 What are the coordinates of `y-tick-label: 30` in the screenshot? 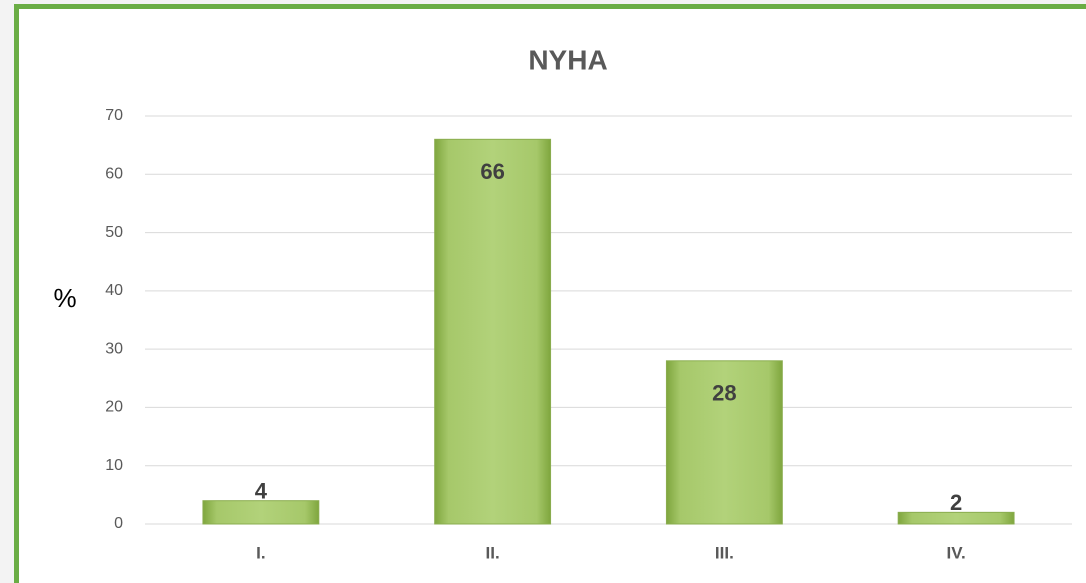 It's located at (114, 348).